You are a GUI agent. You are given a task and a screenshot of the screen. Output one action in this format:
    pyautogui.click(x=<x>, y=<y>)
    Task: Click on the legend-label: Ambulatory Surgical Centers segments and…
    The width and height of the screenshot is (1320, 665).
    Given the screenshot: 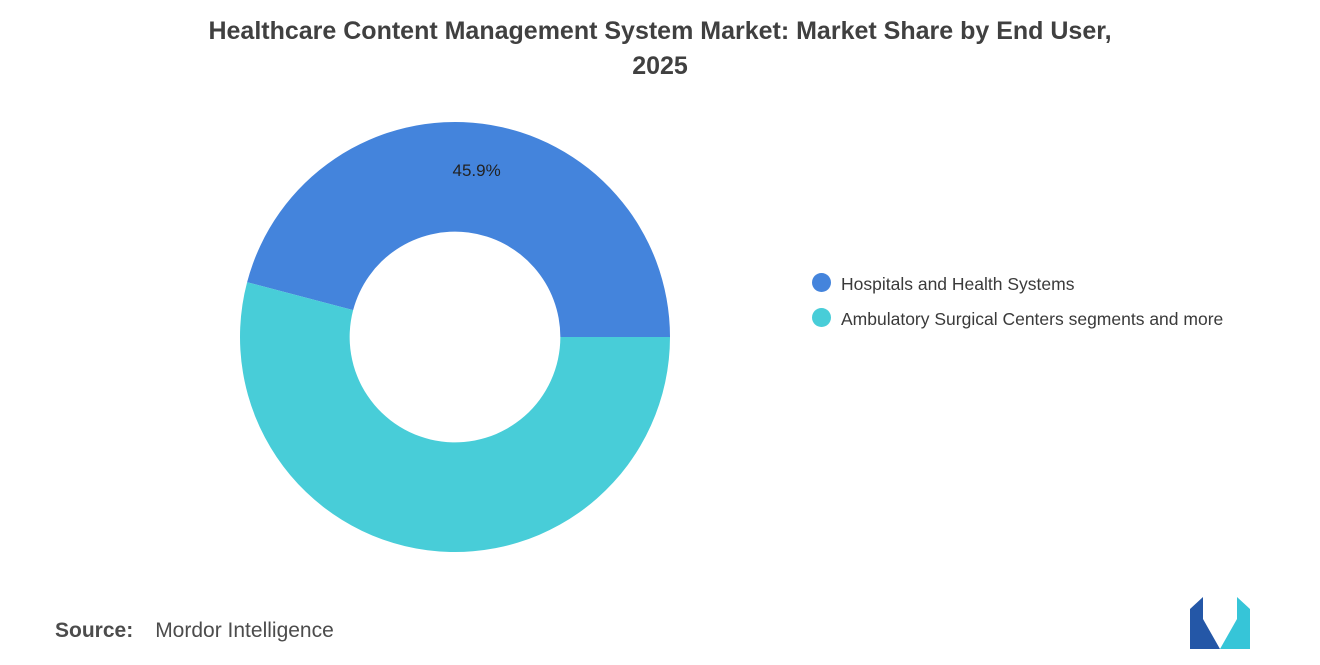 What is the action you would take?
    pyautogui.click(x=1032, y=319)
    